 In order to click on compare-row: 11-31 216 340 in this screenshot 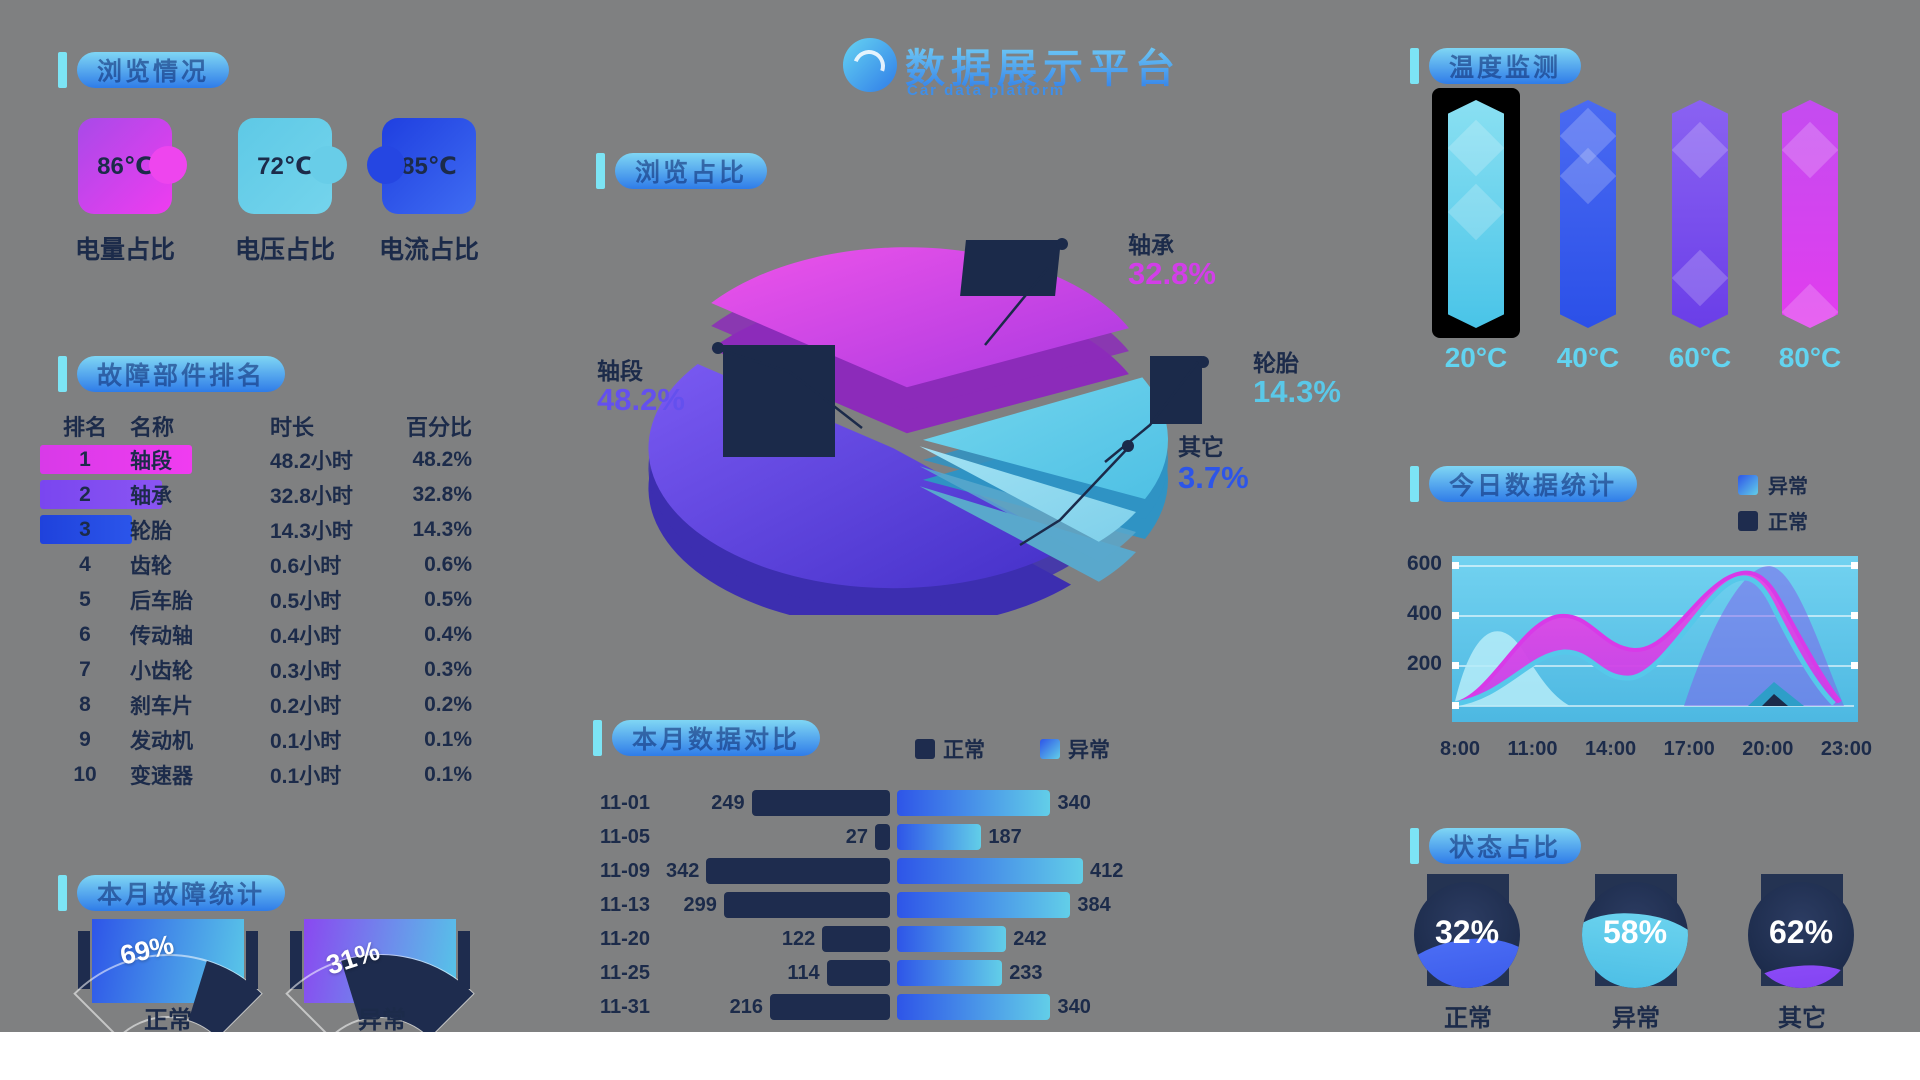, I will do `click(870, 1007)`.